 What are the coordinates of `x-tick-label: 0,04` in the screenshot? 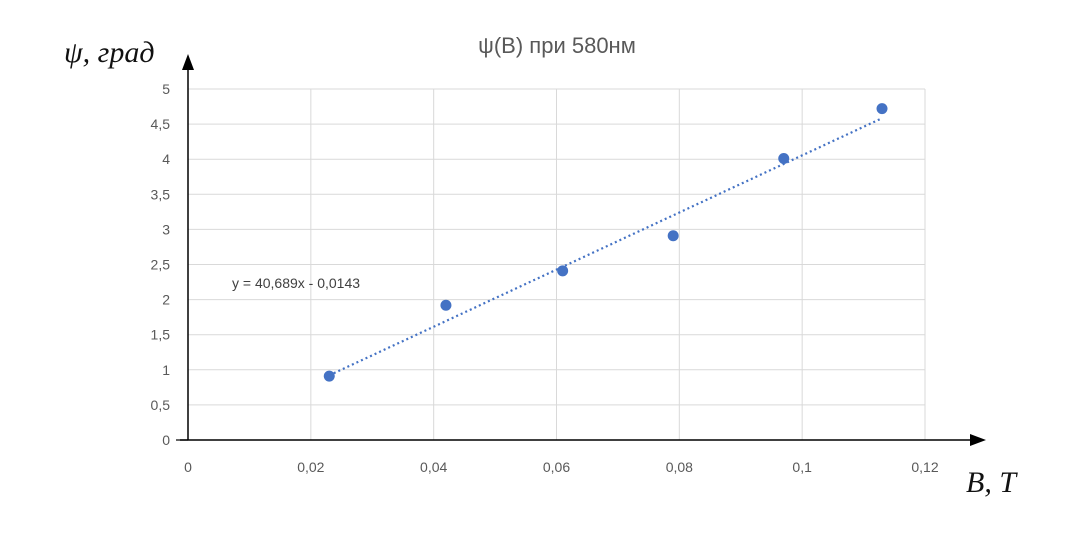 It's located at (433, 467).